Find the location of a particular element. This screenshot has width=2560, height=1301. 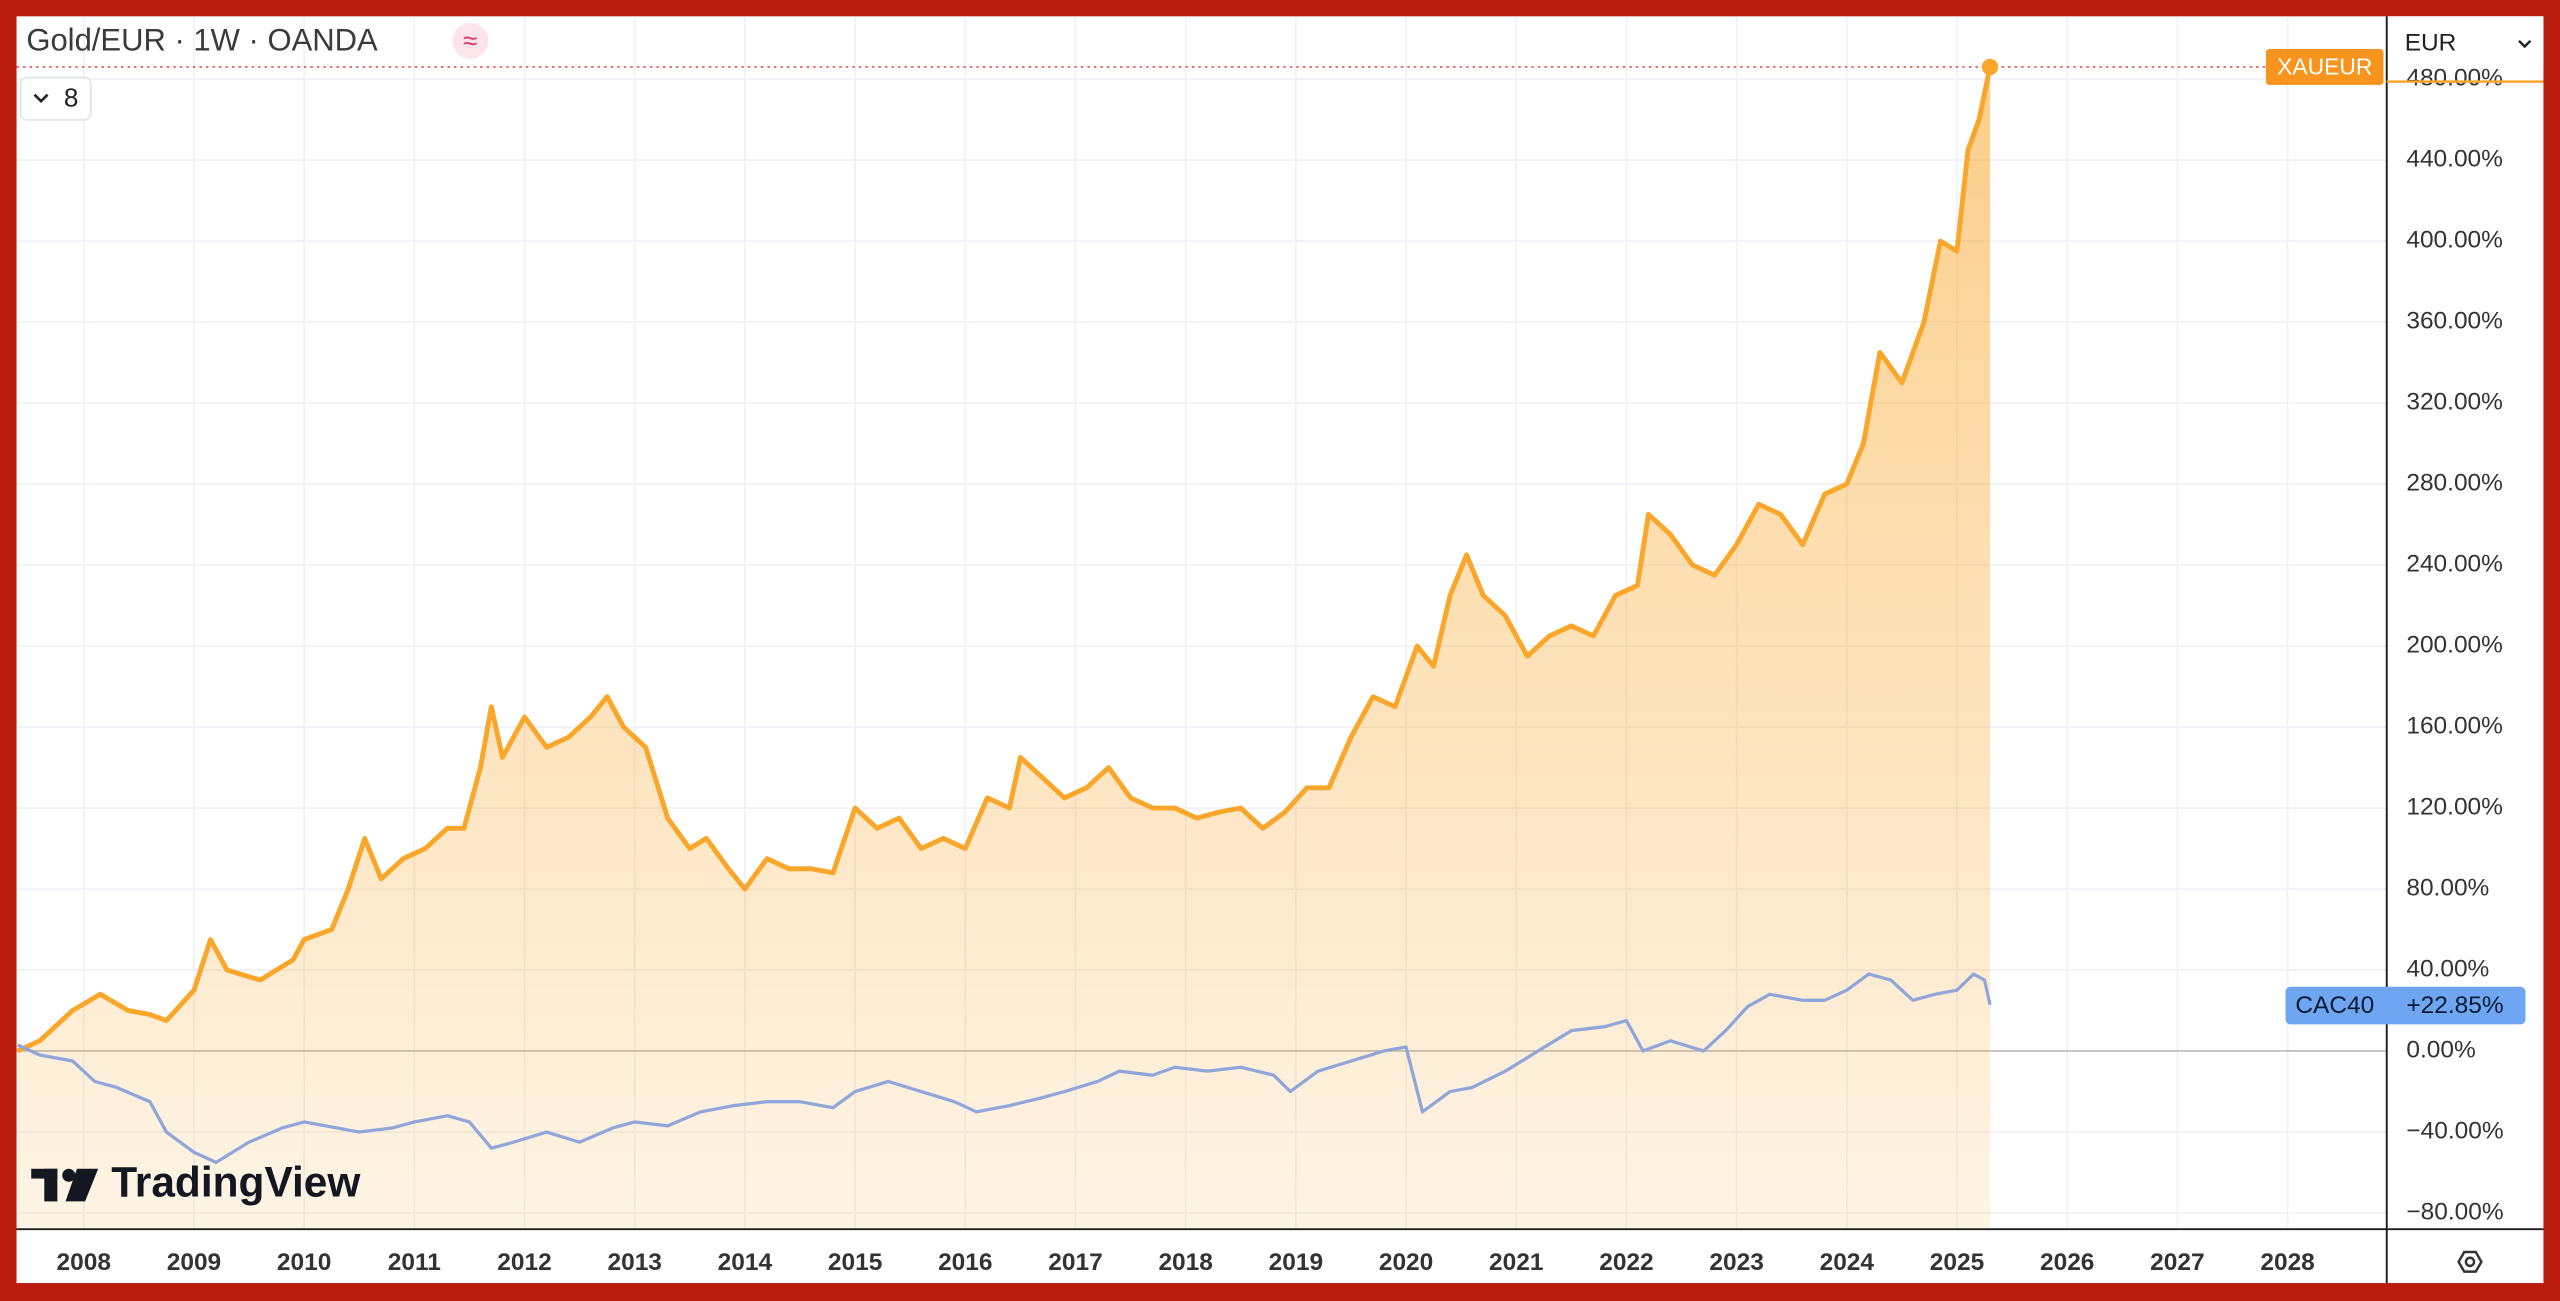

x-tick-label: 2015 is located at coordinates (855, 1262).